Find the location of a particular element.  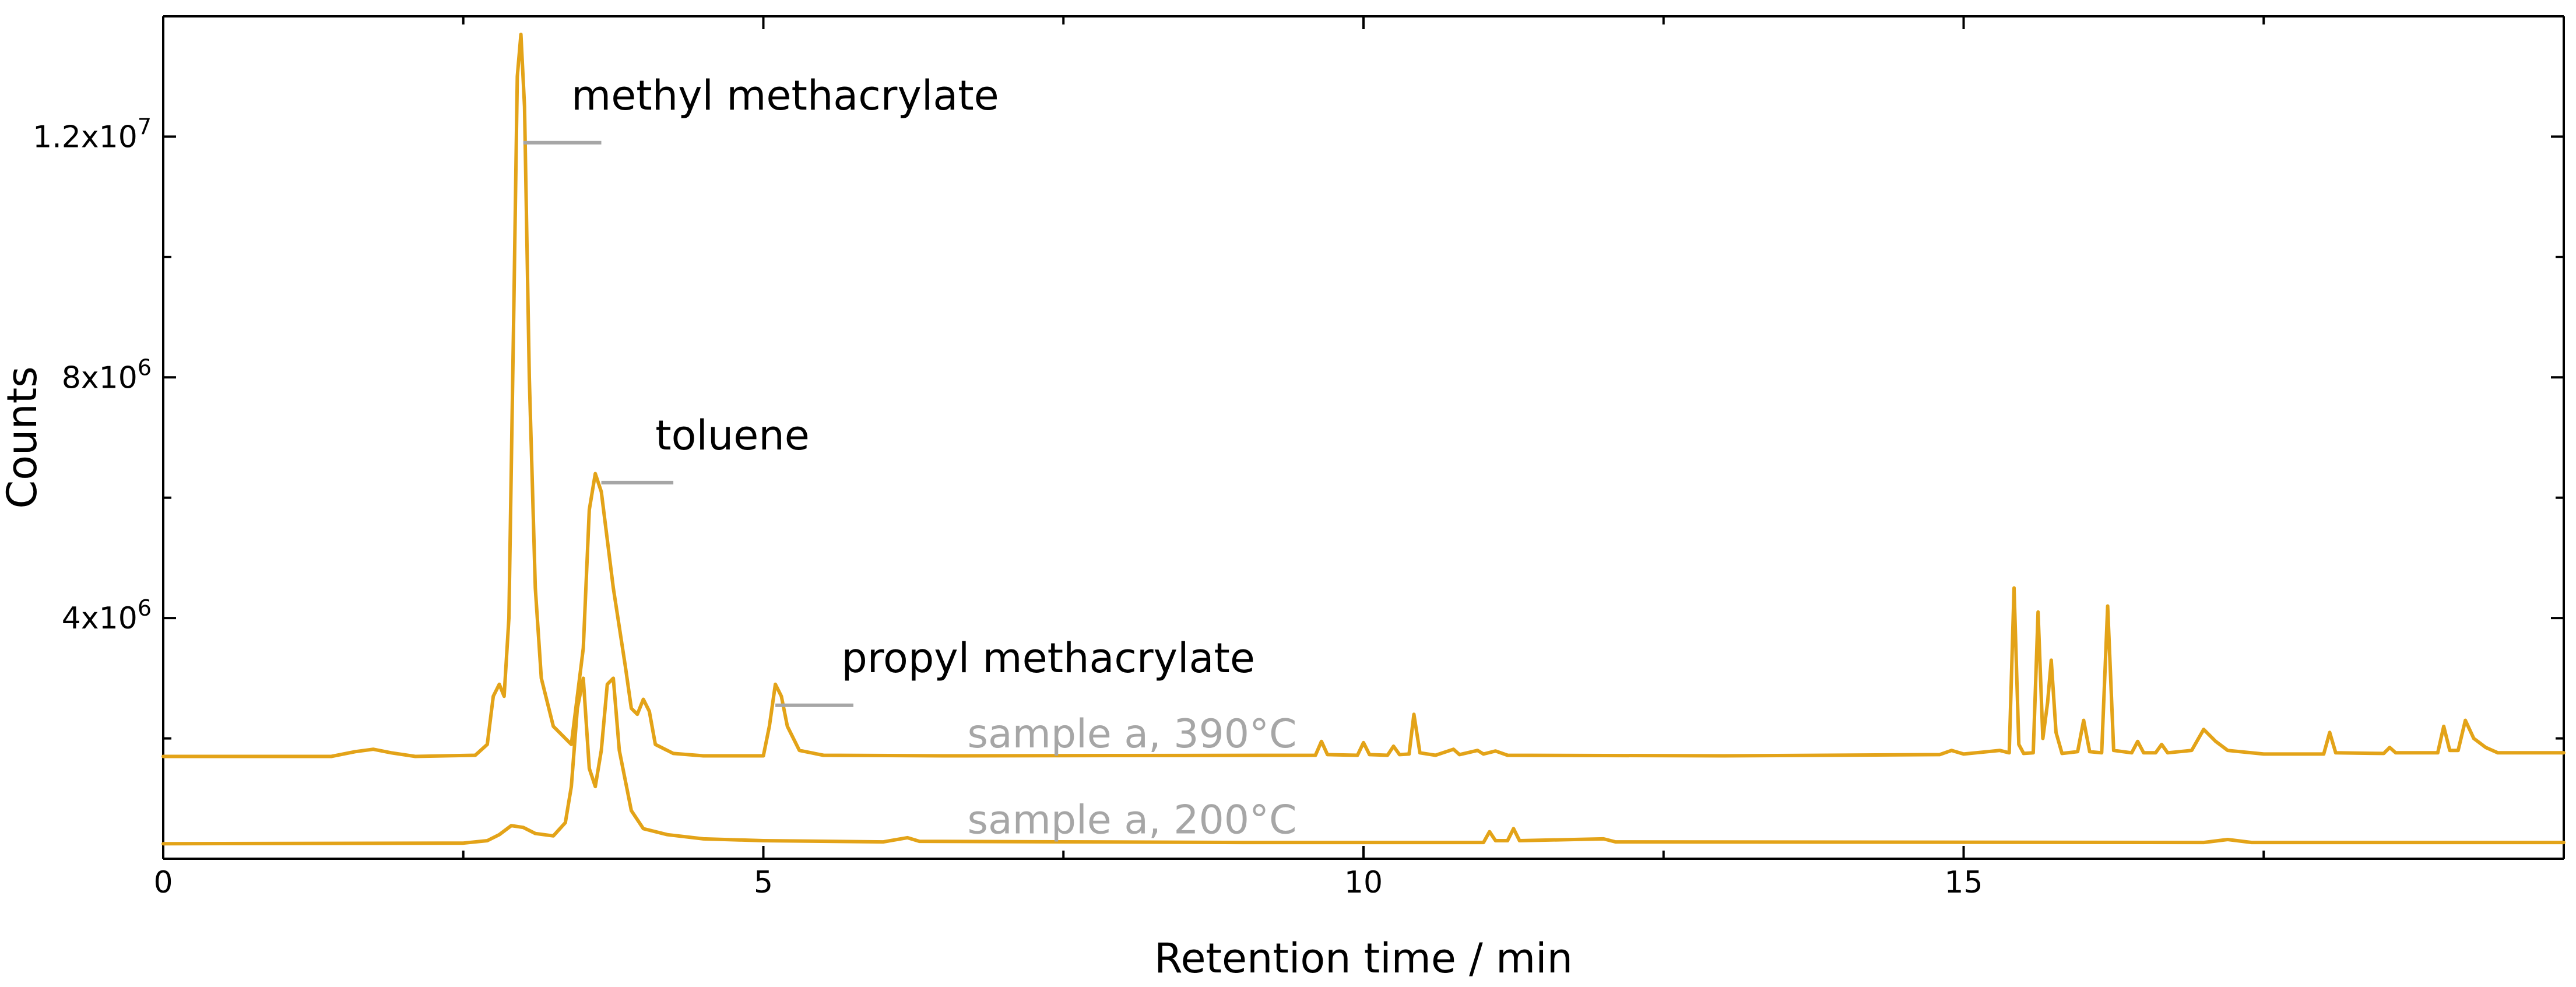

y-tick-label: 1.2x10⁷ is located at coordinates (92, 134).